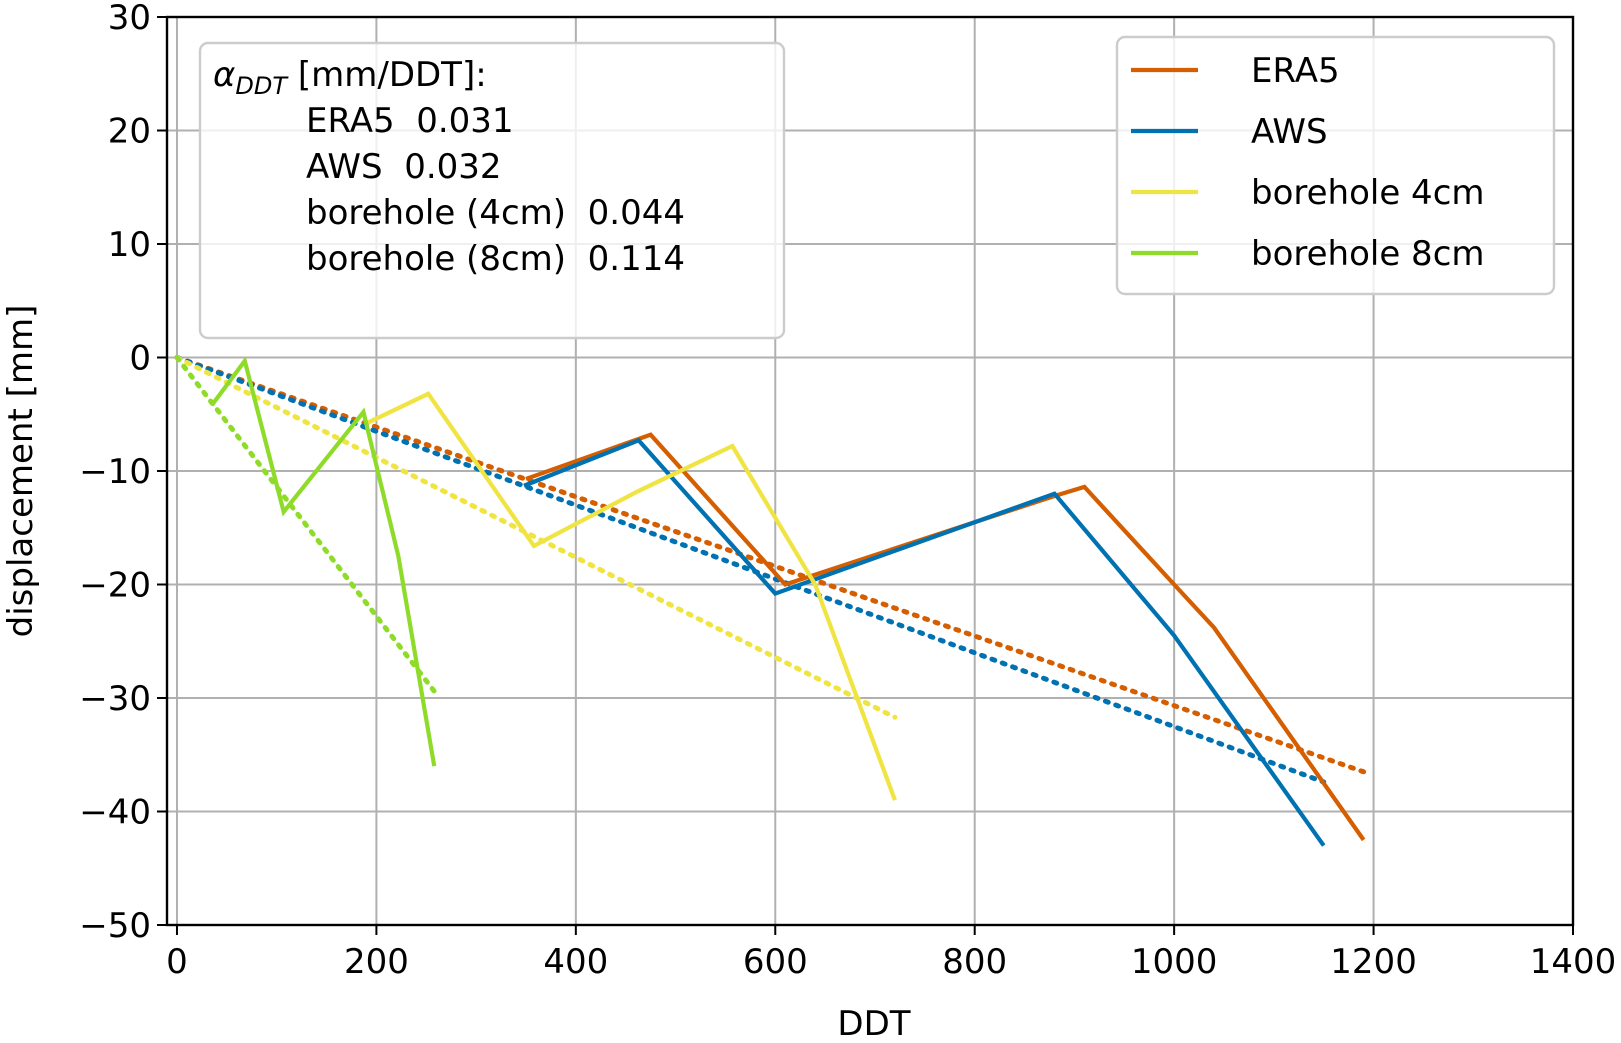 The height and width of the screenshot is (1043, 1621). I want to click on y-tick-label: 20, so click(129, 132).